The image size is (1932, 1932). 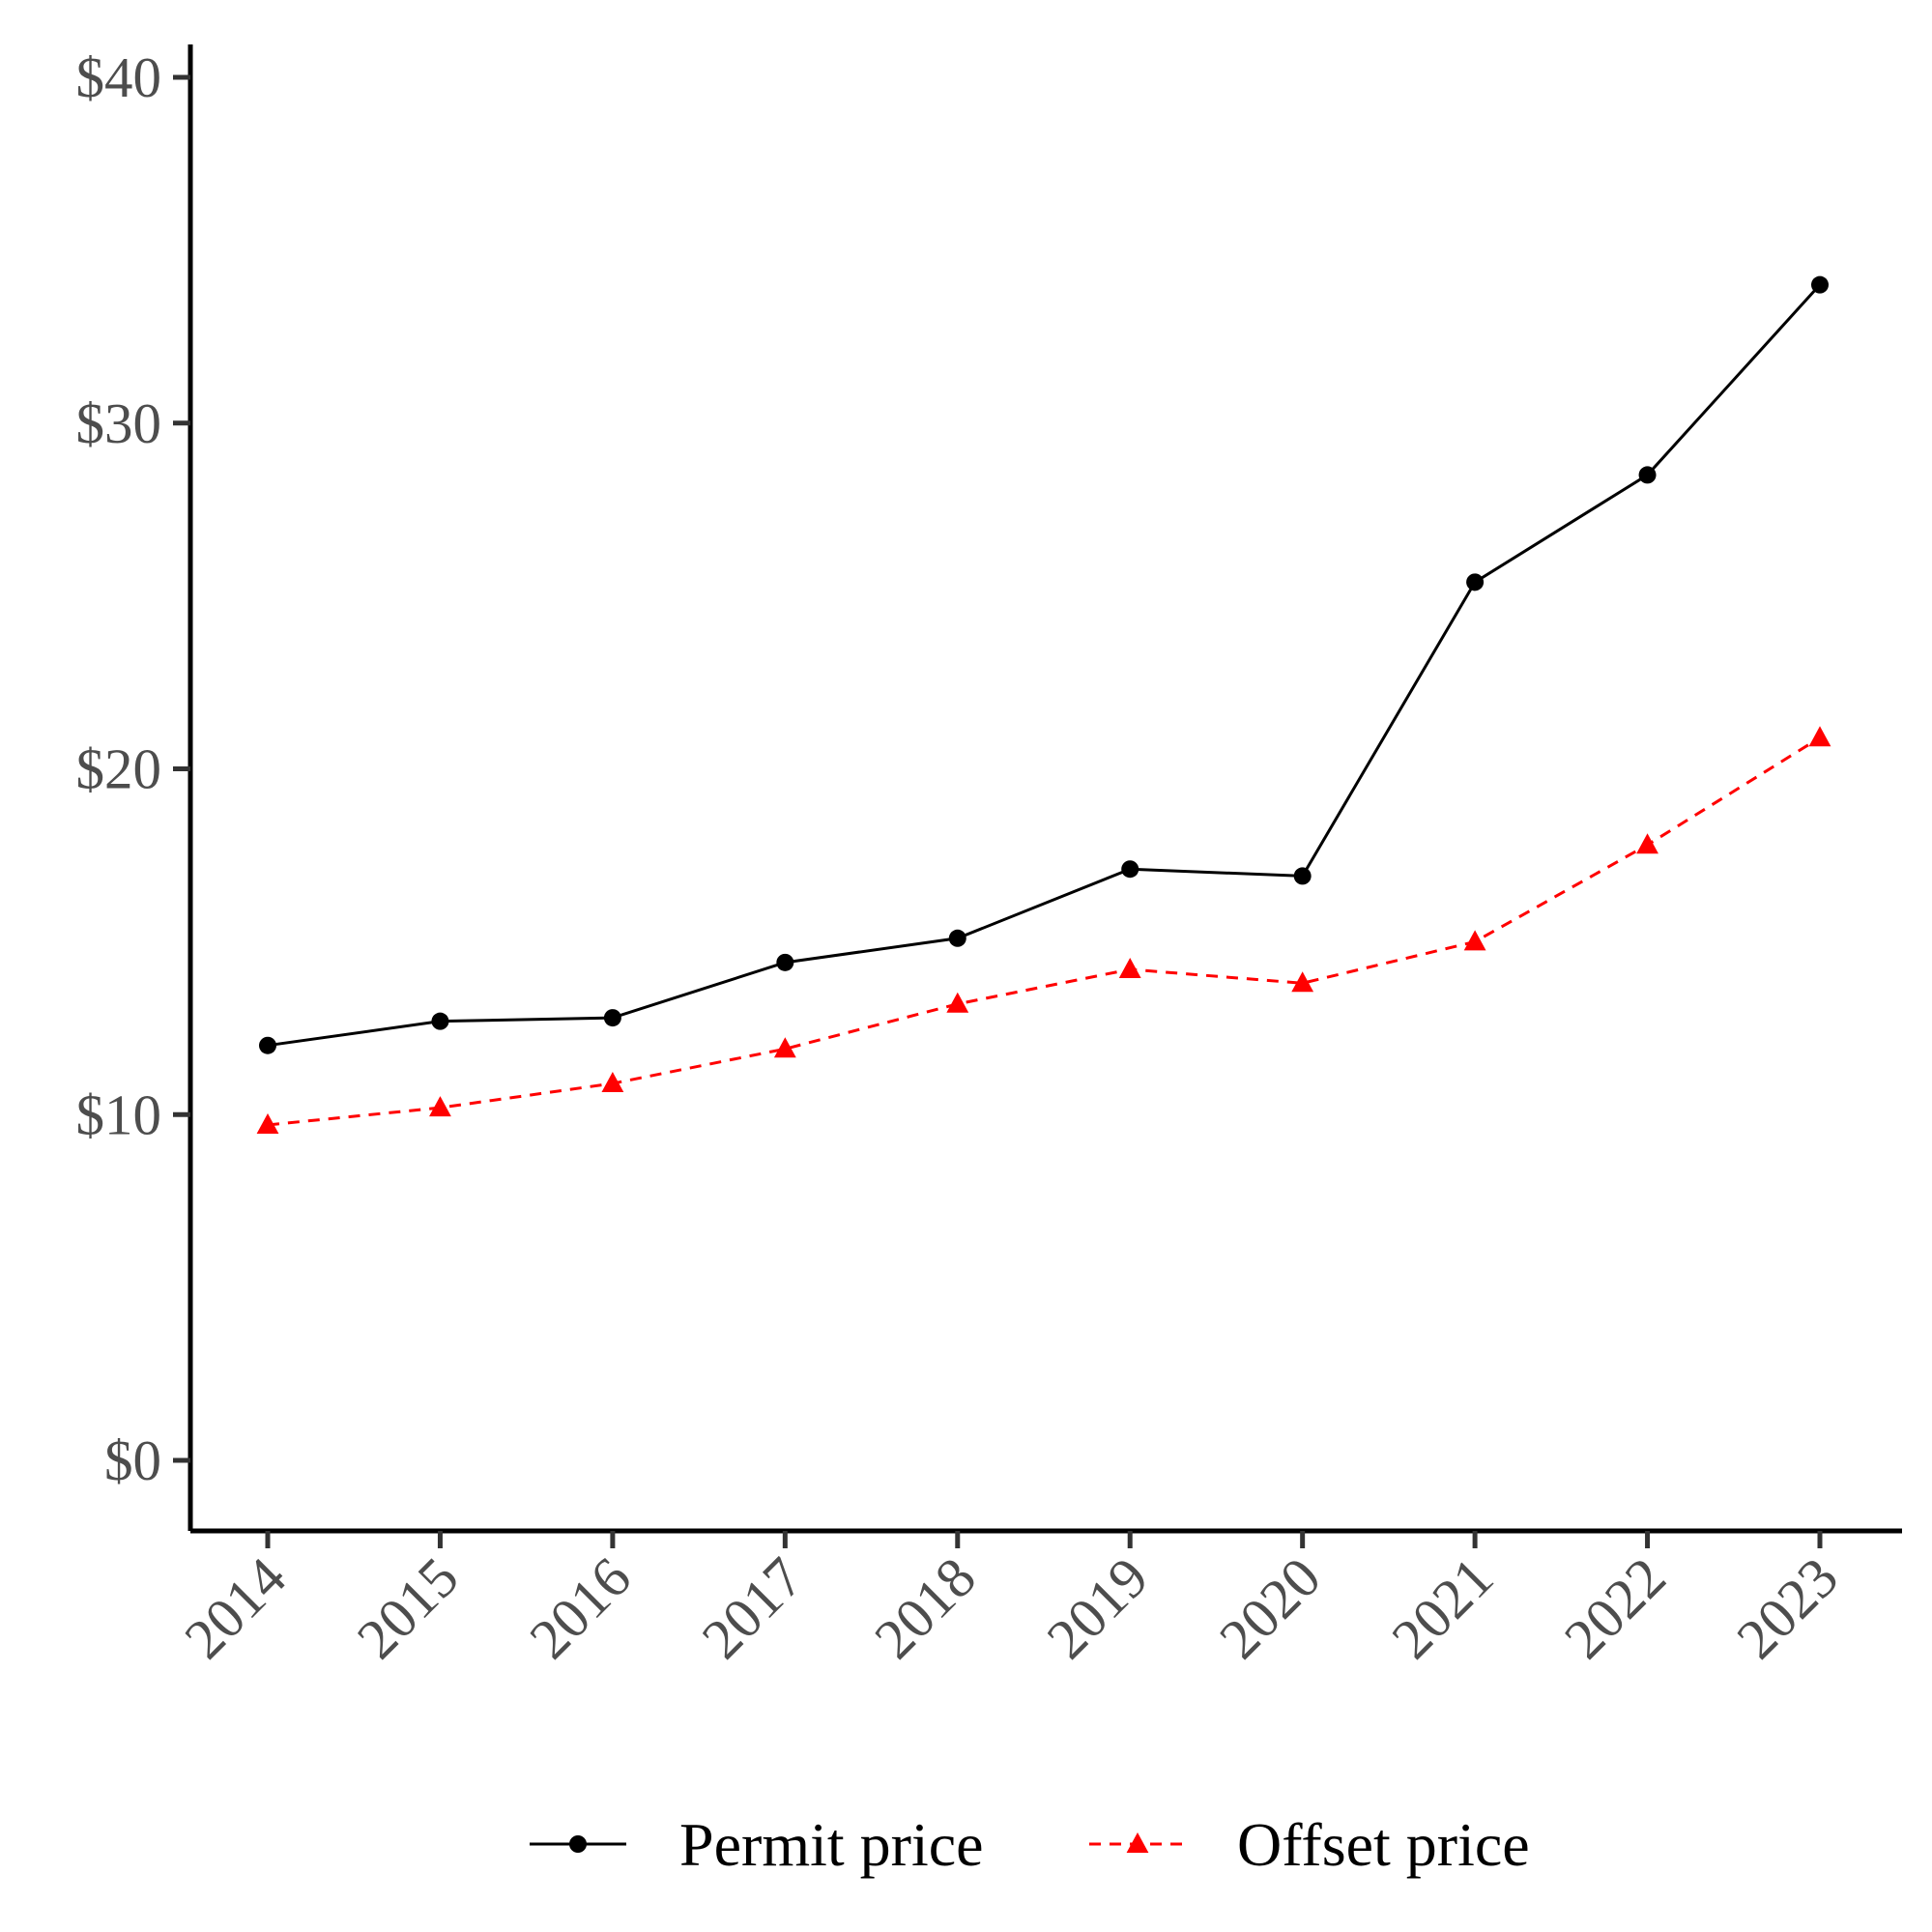 What do you see at coordinates (1787, 1608) in the screenshot?
I see `x-tick-label: 2023` at bounding box center [1787, 1608].